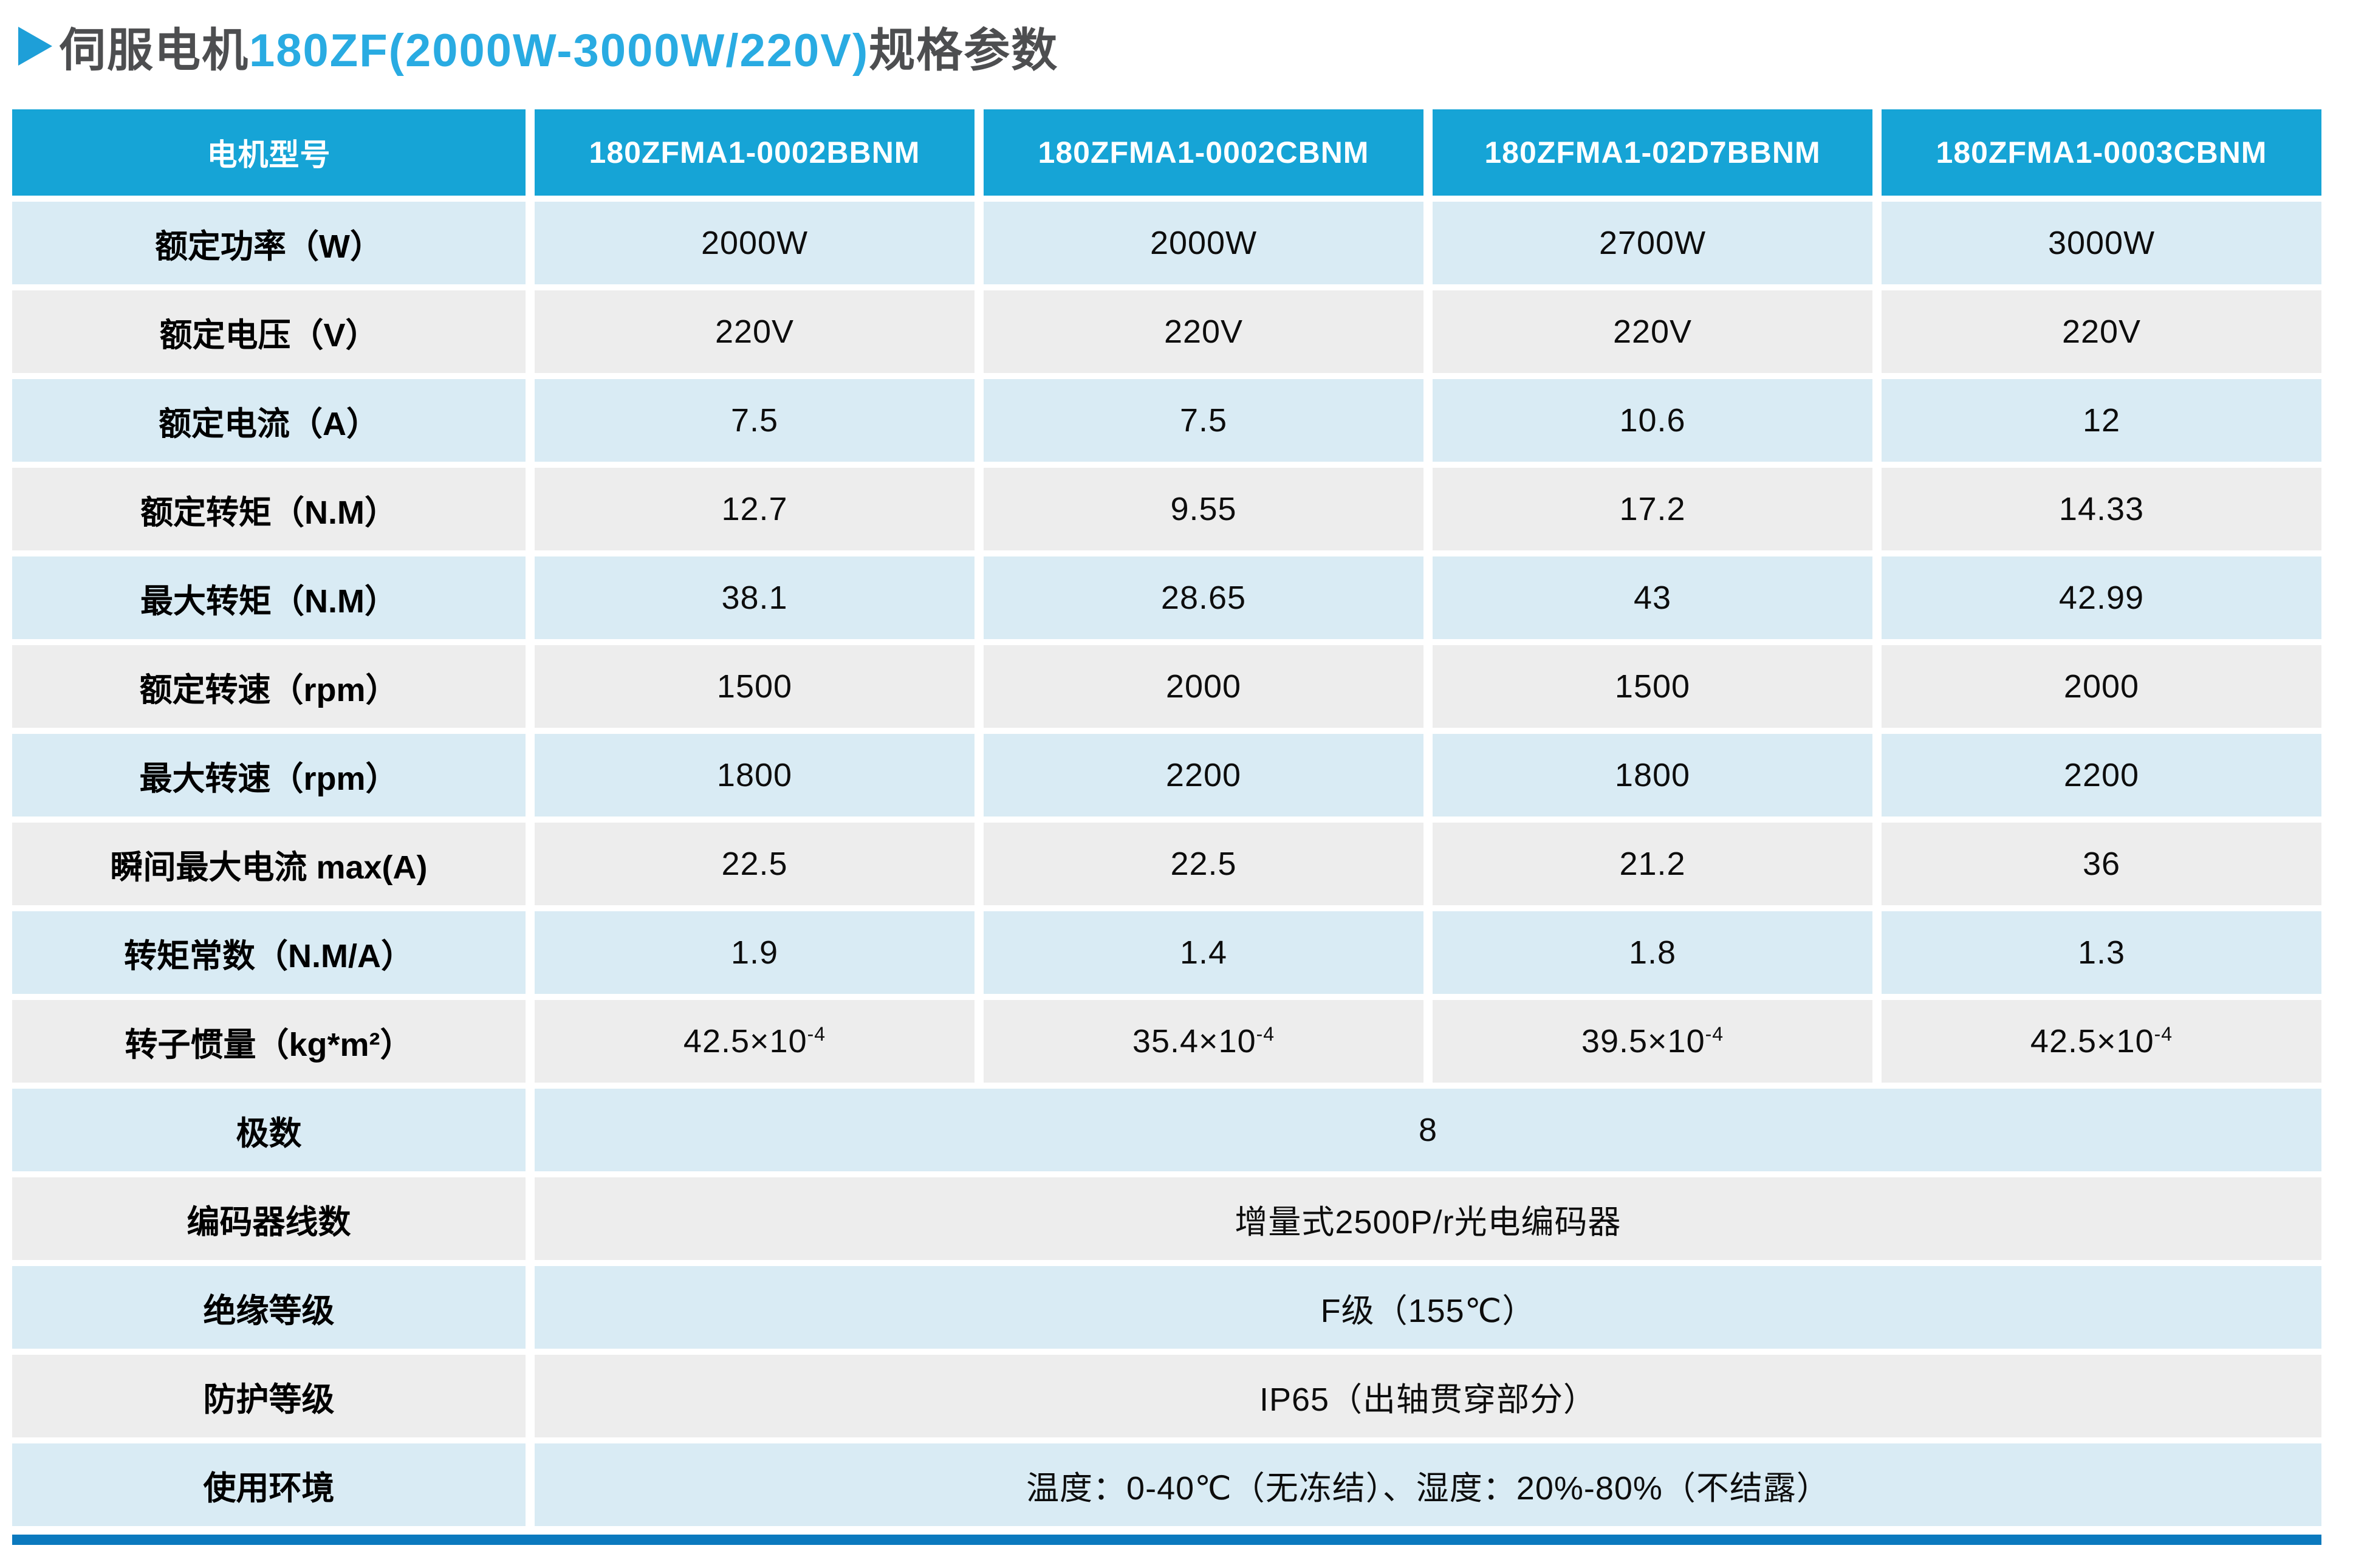 The image size is (2367, 1568). I want to click on row-label: 编码器线数, so click(269, 1218).